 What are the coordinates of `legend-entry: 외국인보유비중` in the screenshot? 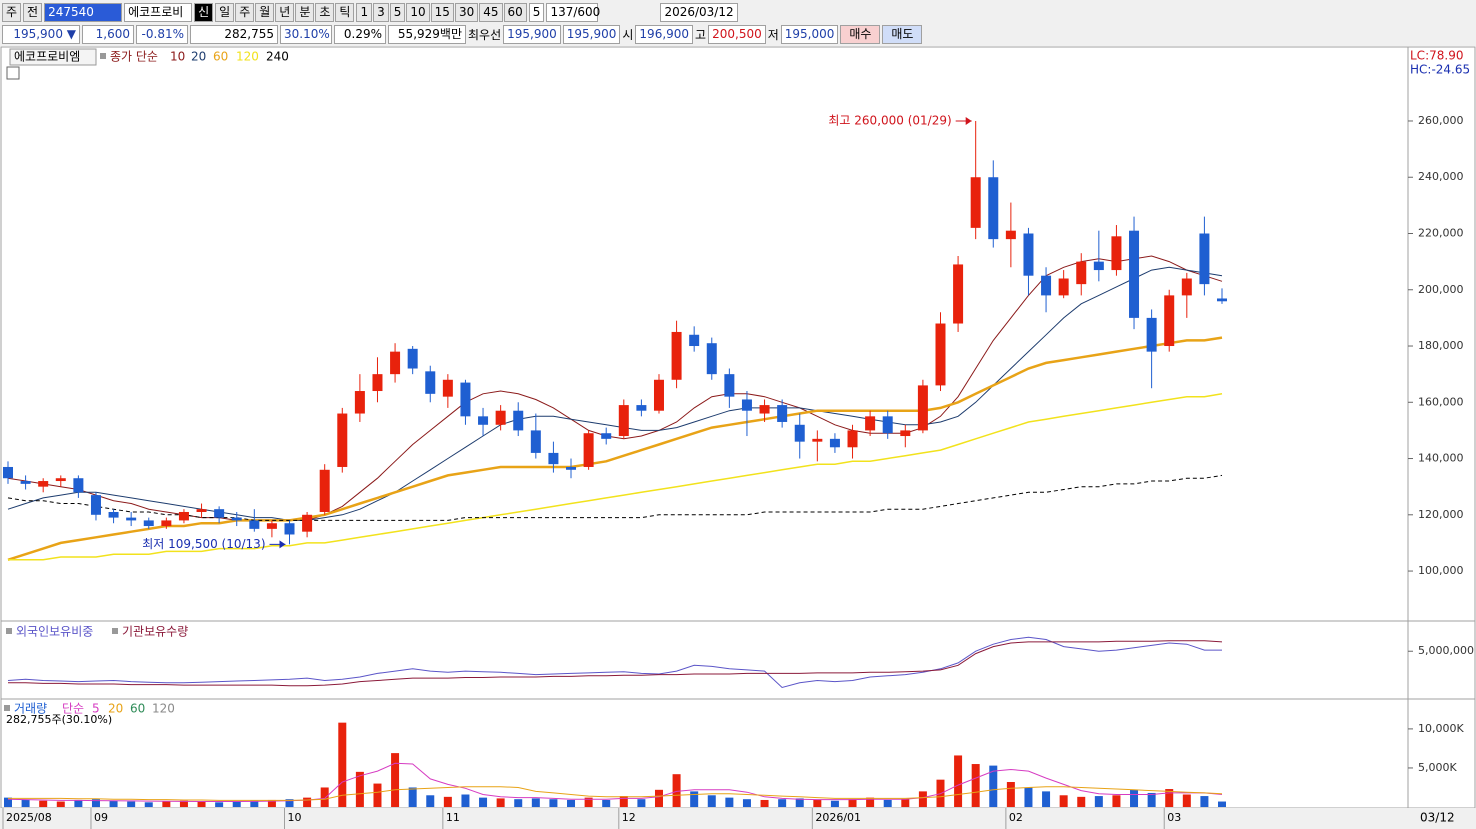 It's located at (54, 632).